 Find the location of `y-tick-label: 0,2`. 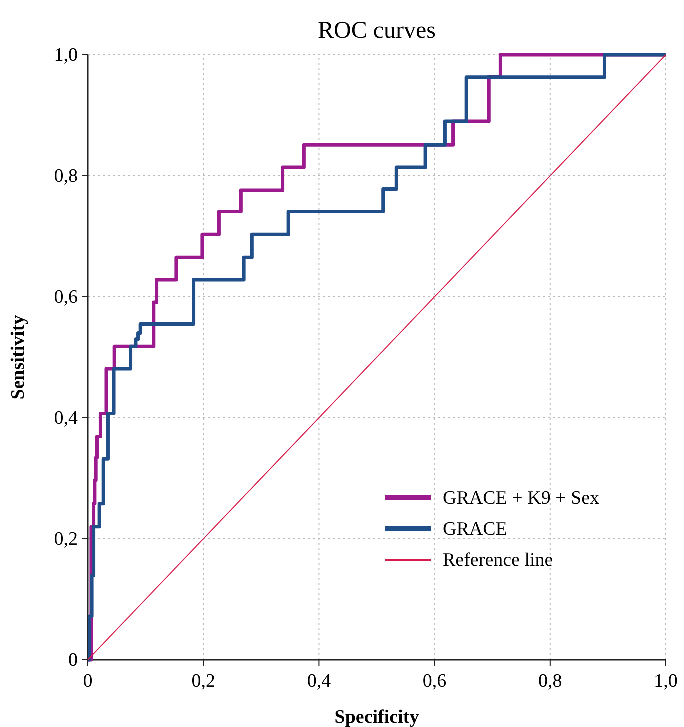

y-tick-label: 0,2 is located at coordinates (66, 539).